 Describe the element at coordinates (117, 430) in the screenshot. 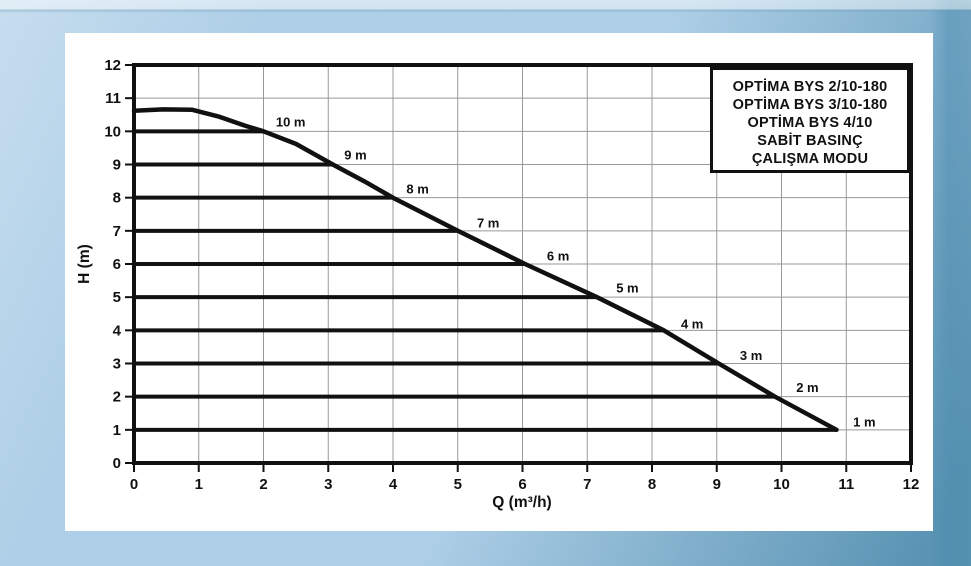

I see `y-axis-tick-label: 1` at that location.